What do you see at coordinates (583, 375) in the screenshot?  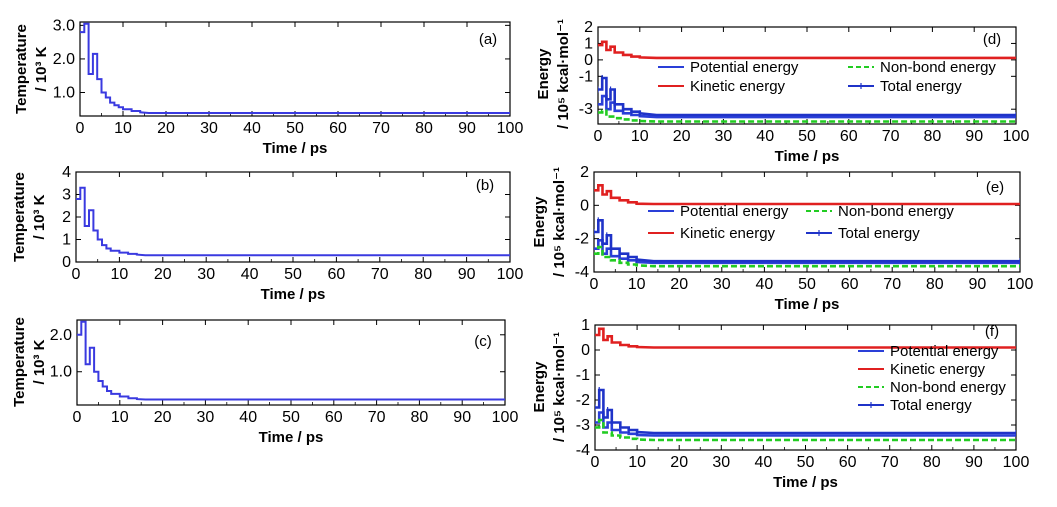 I see `y-tick-label: -1` at bounding box center [583, 375].